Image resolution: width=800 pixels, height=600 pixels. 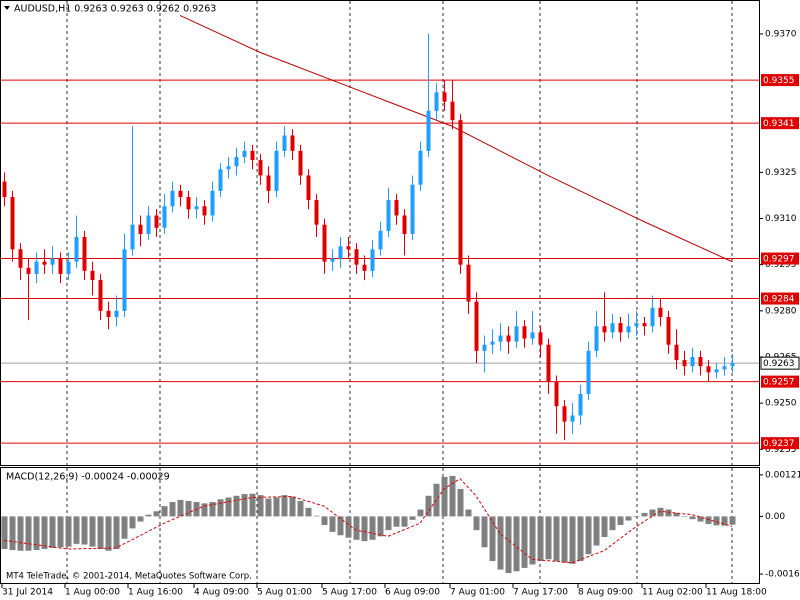 I want to click on x-tick-label: 1 Aug 16:00, so click(x=155, y=593).